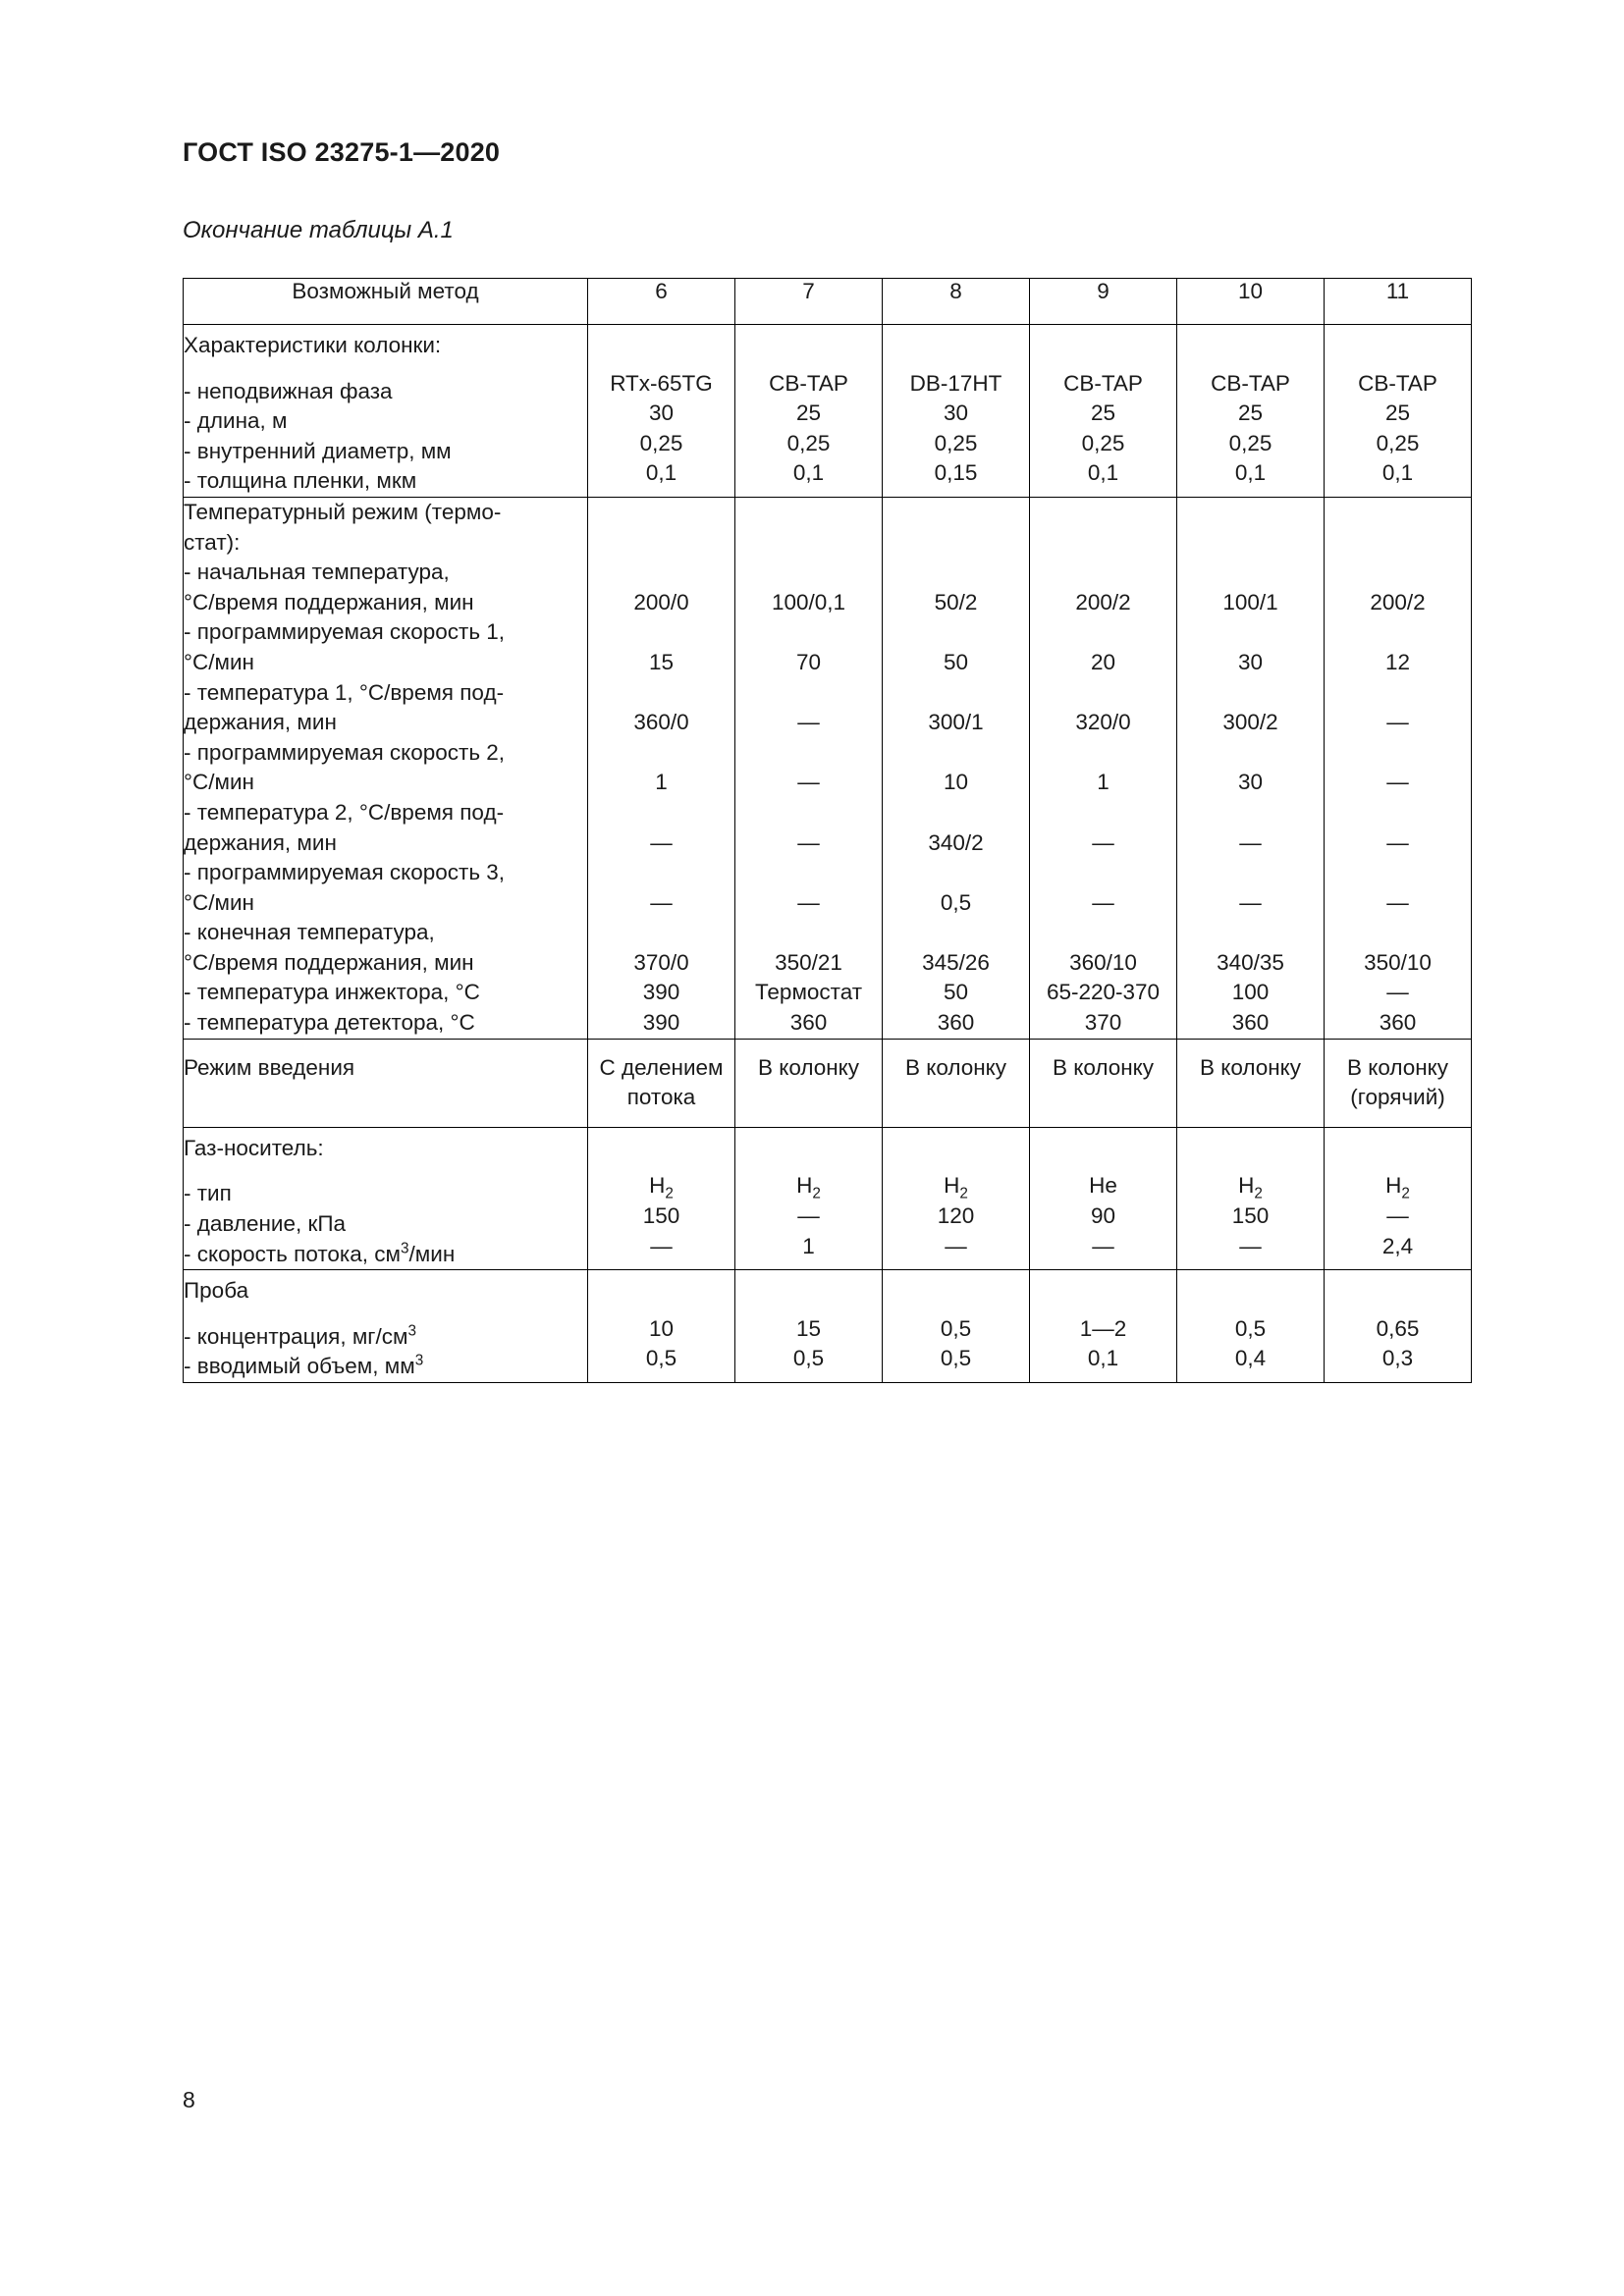 Image resolution: width=1624 pixels, height=2296 pixels. I want to click on values-col8-gas: x H2 120 —, so click(956, 1198).